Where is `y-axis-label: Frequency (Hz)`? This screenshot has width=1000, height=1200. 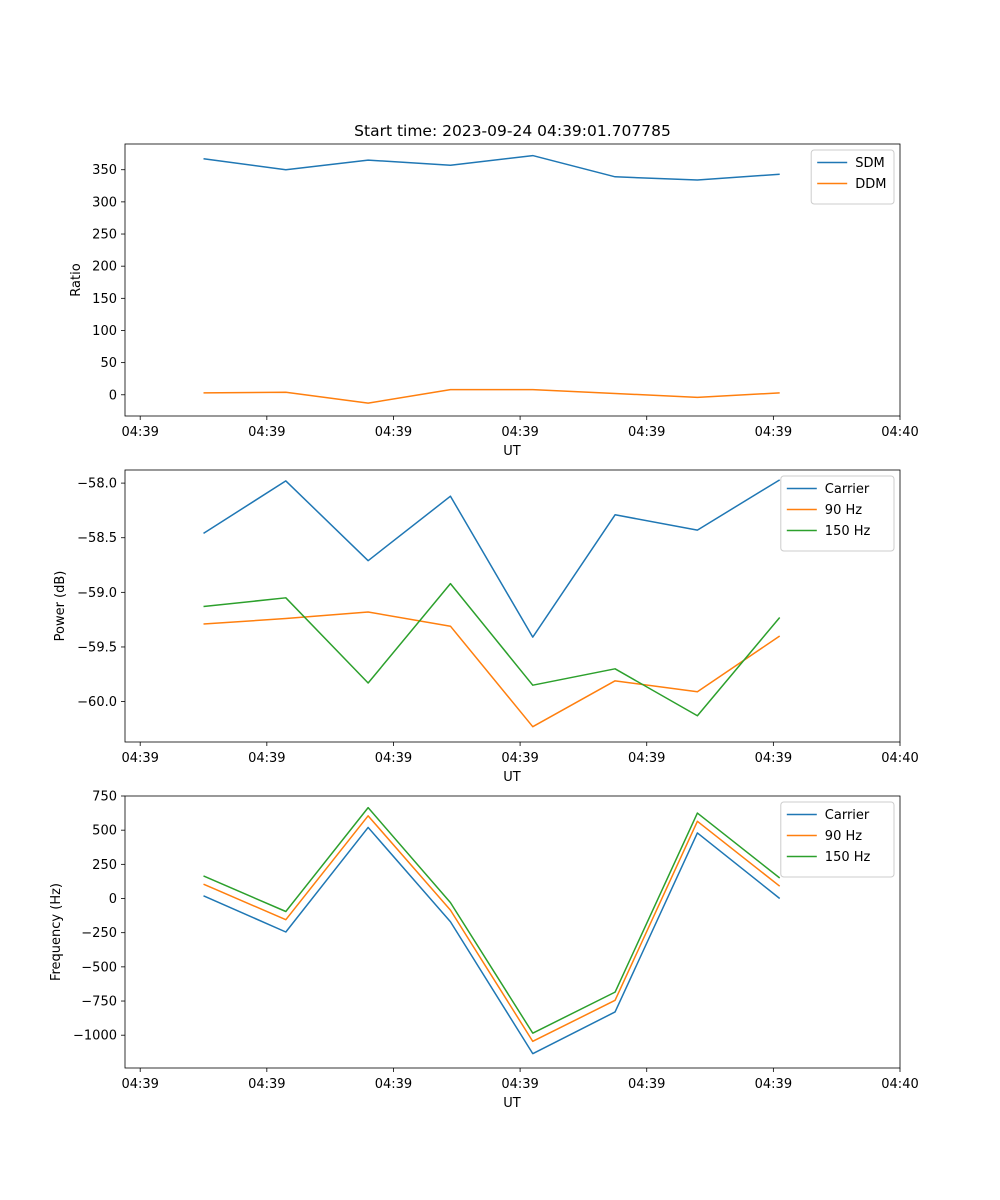
y-axis-label: Frequency (Hz) is located at coordinates (56, 932).